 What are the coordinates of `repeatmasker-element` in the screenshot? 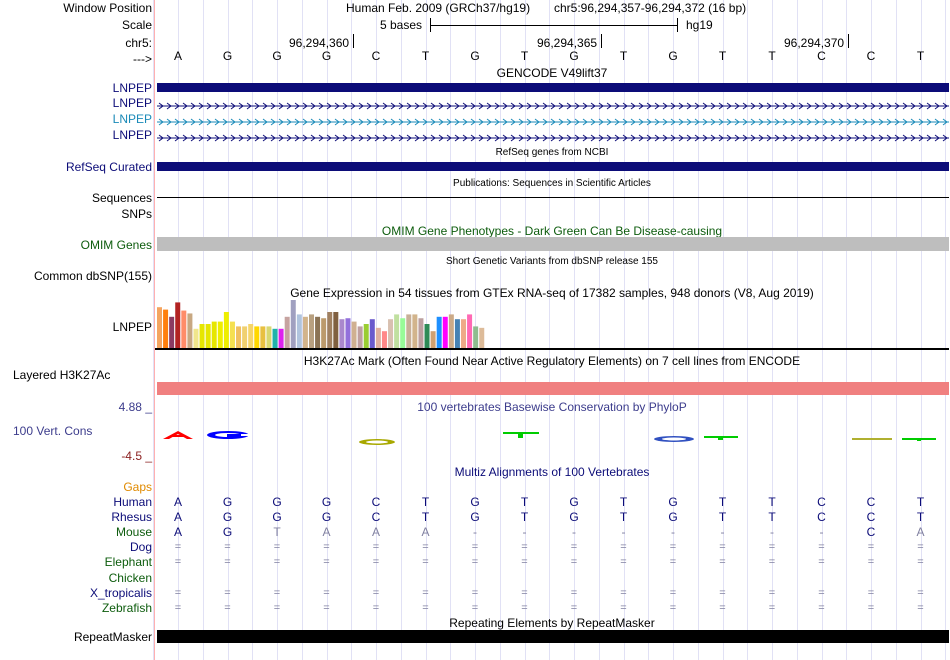 It's located at (553, 636).